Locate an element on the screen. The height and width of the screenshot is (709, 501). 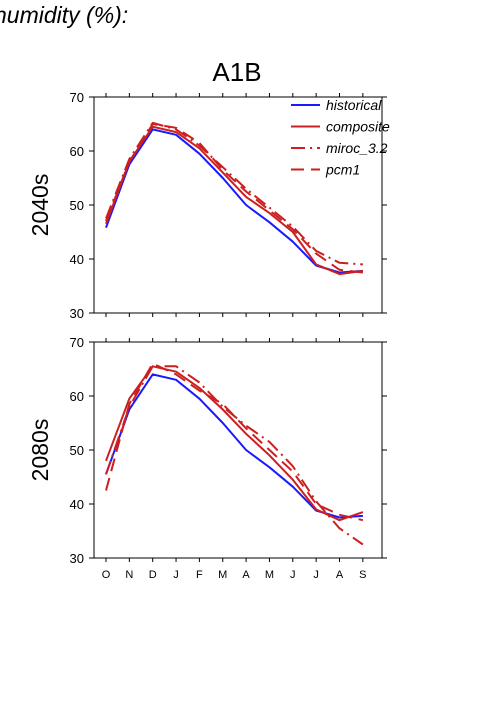
chart-title: A1B is located at coordinates (236, 72).